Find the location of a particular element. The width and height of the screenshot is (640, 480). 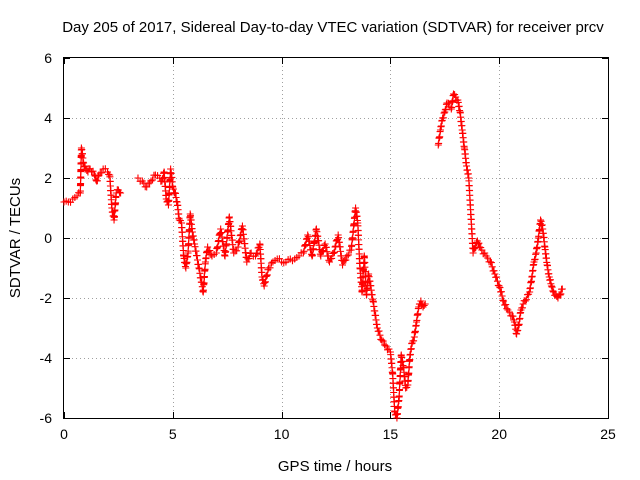

x-tick-label: 15 is located at coordinates (391, 434).